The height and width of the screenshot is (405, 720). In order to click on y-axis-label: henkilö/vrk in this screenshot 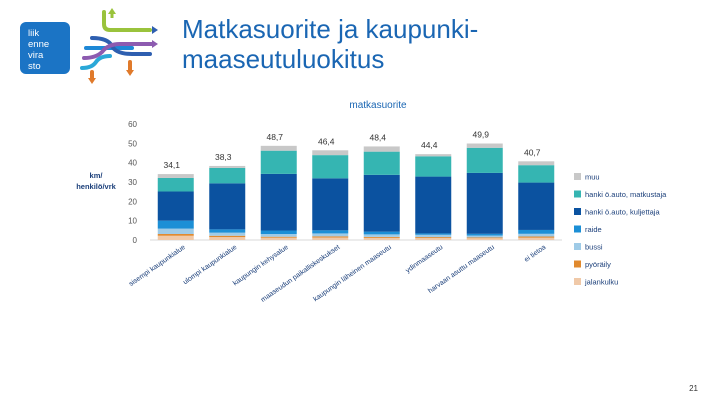, I will do `click(96, 186)`.